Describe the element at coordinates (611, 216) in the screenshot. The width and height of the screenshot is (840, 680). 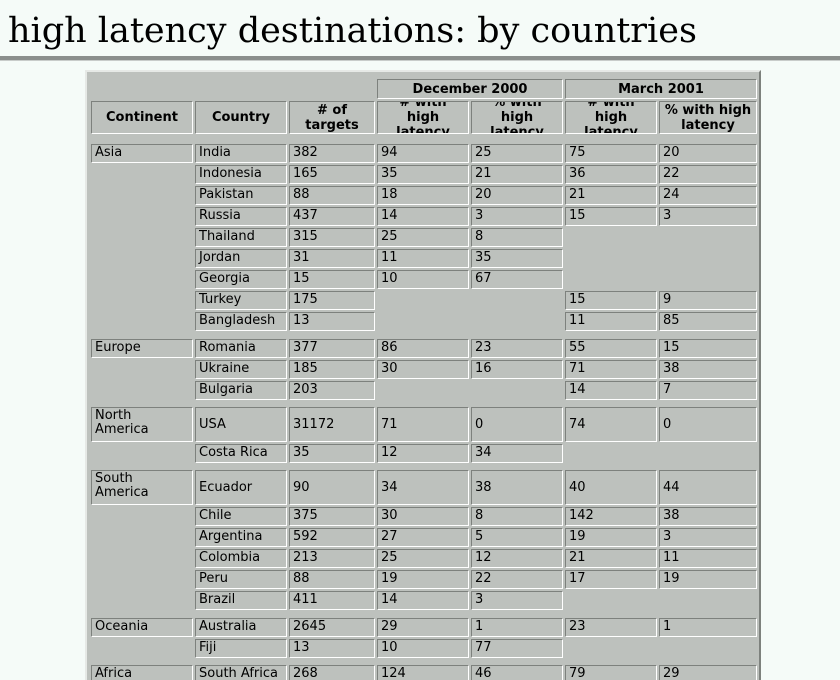
I see `cell-m-n: 15` at that location.